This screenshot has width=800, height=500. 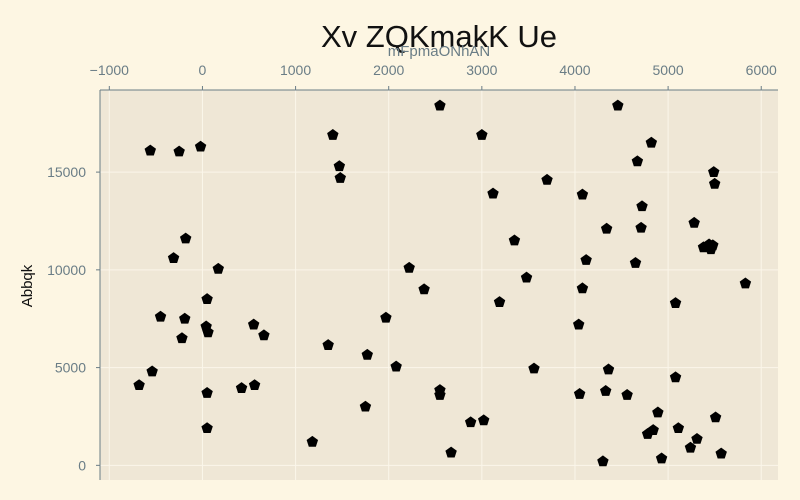 I want to click on x-tick-label: 1000, so click(x=295, y=70).